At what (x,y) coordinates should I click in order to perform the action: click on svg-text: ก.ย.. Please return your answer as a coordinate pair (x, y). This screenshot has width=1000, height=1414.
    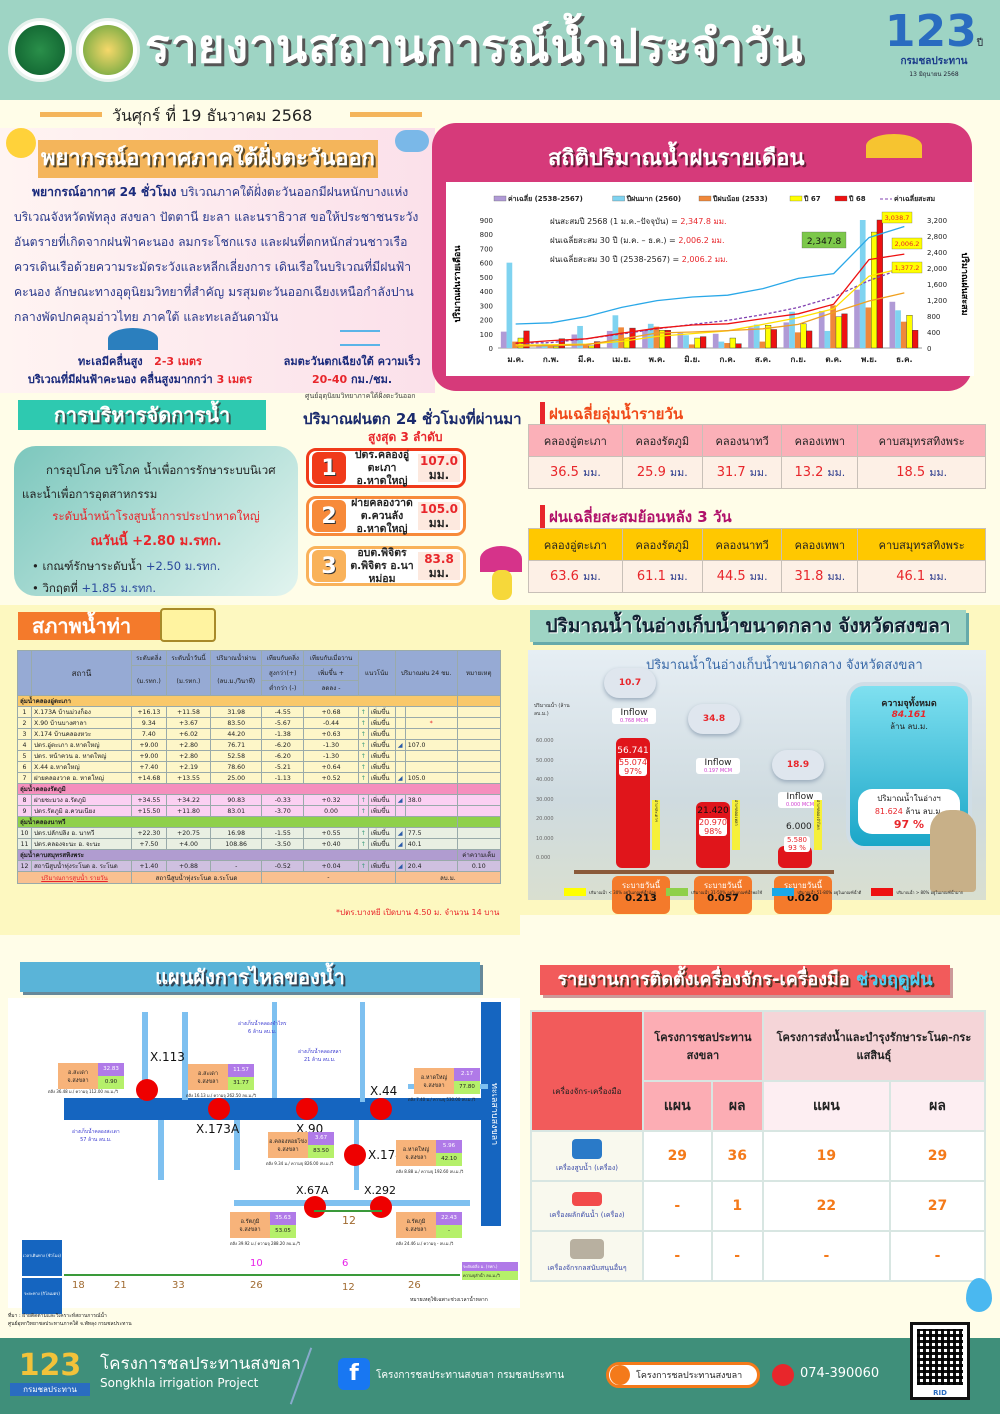
    Looking at the image, I should click on (799, 359).